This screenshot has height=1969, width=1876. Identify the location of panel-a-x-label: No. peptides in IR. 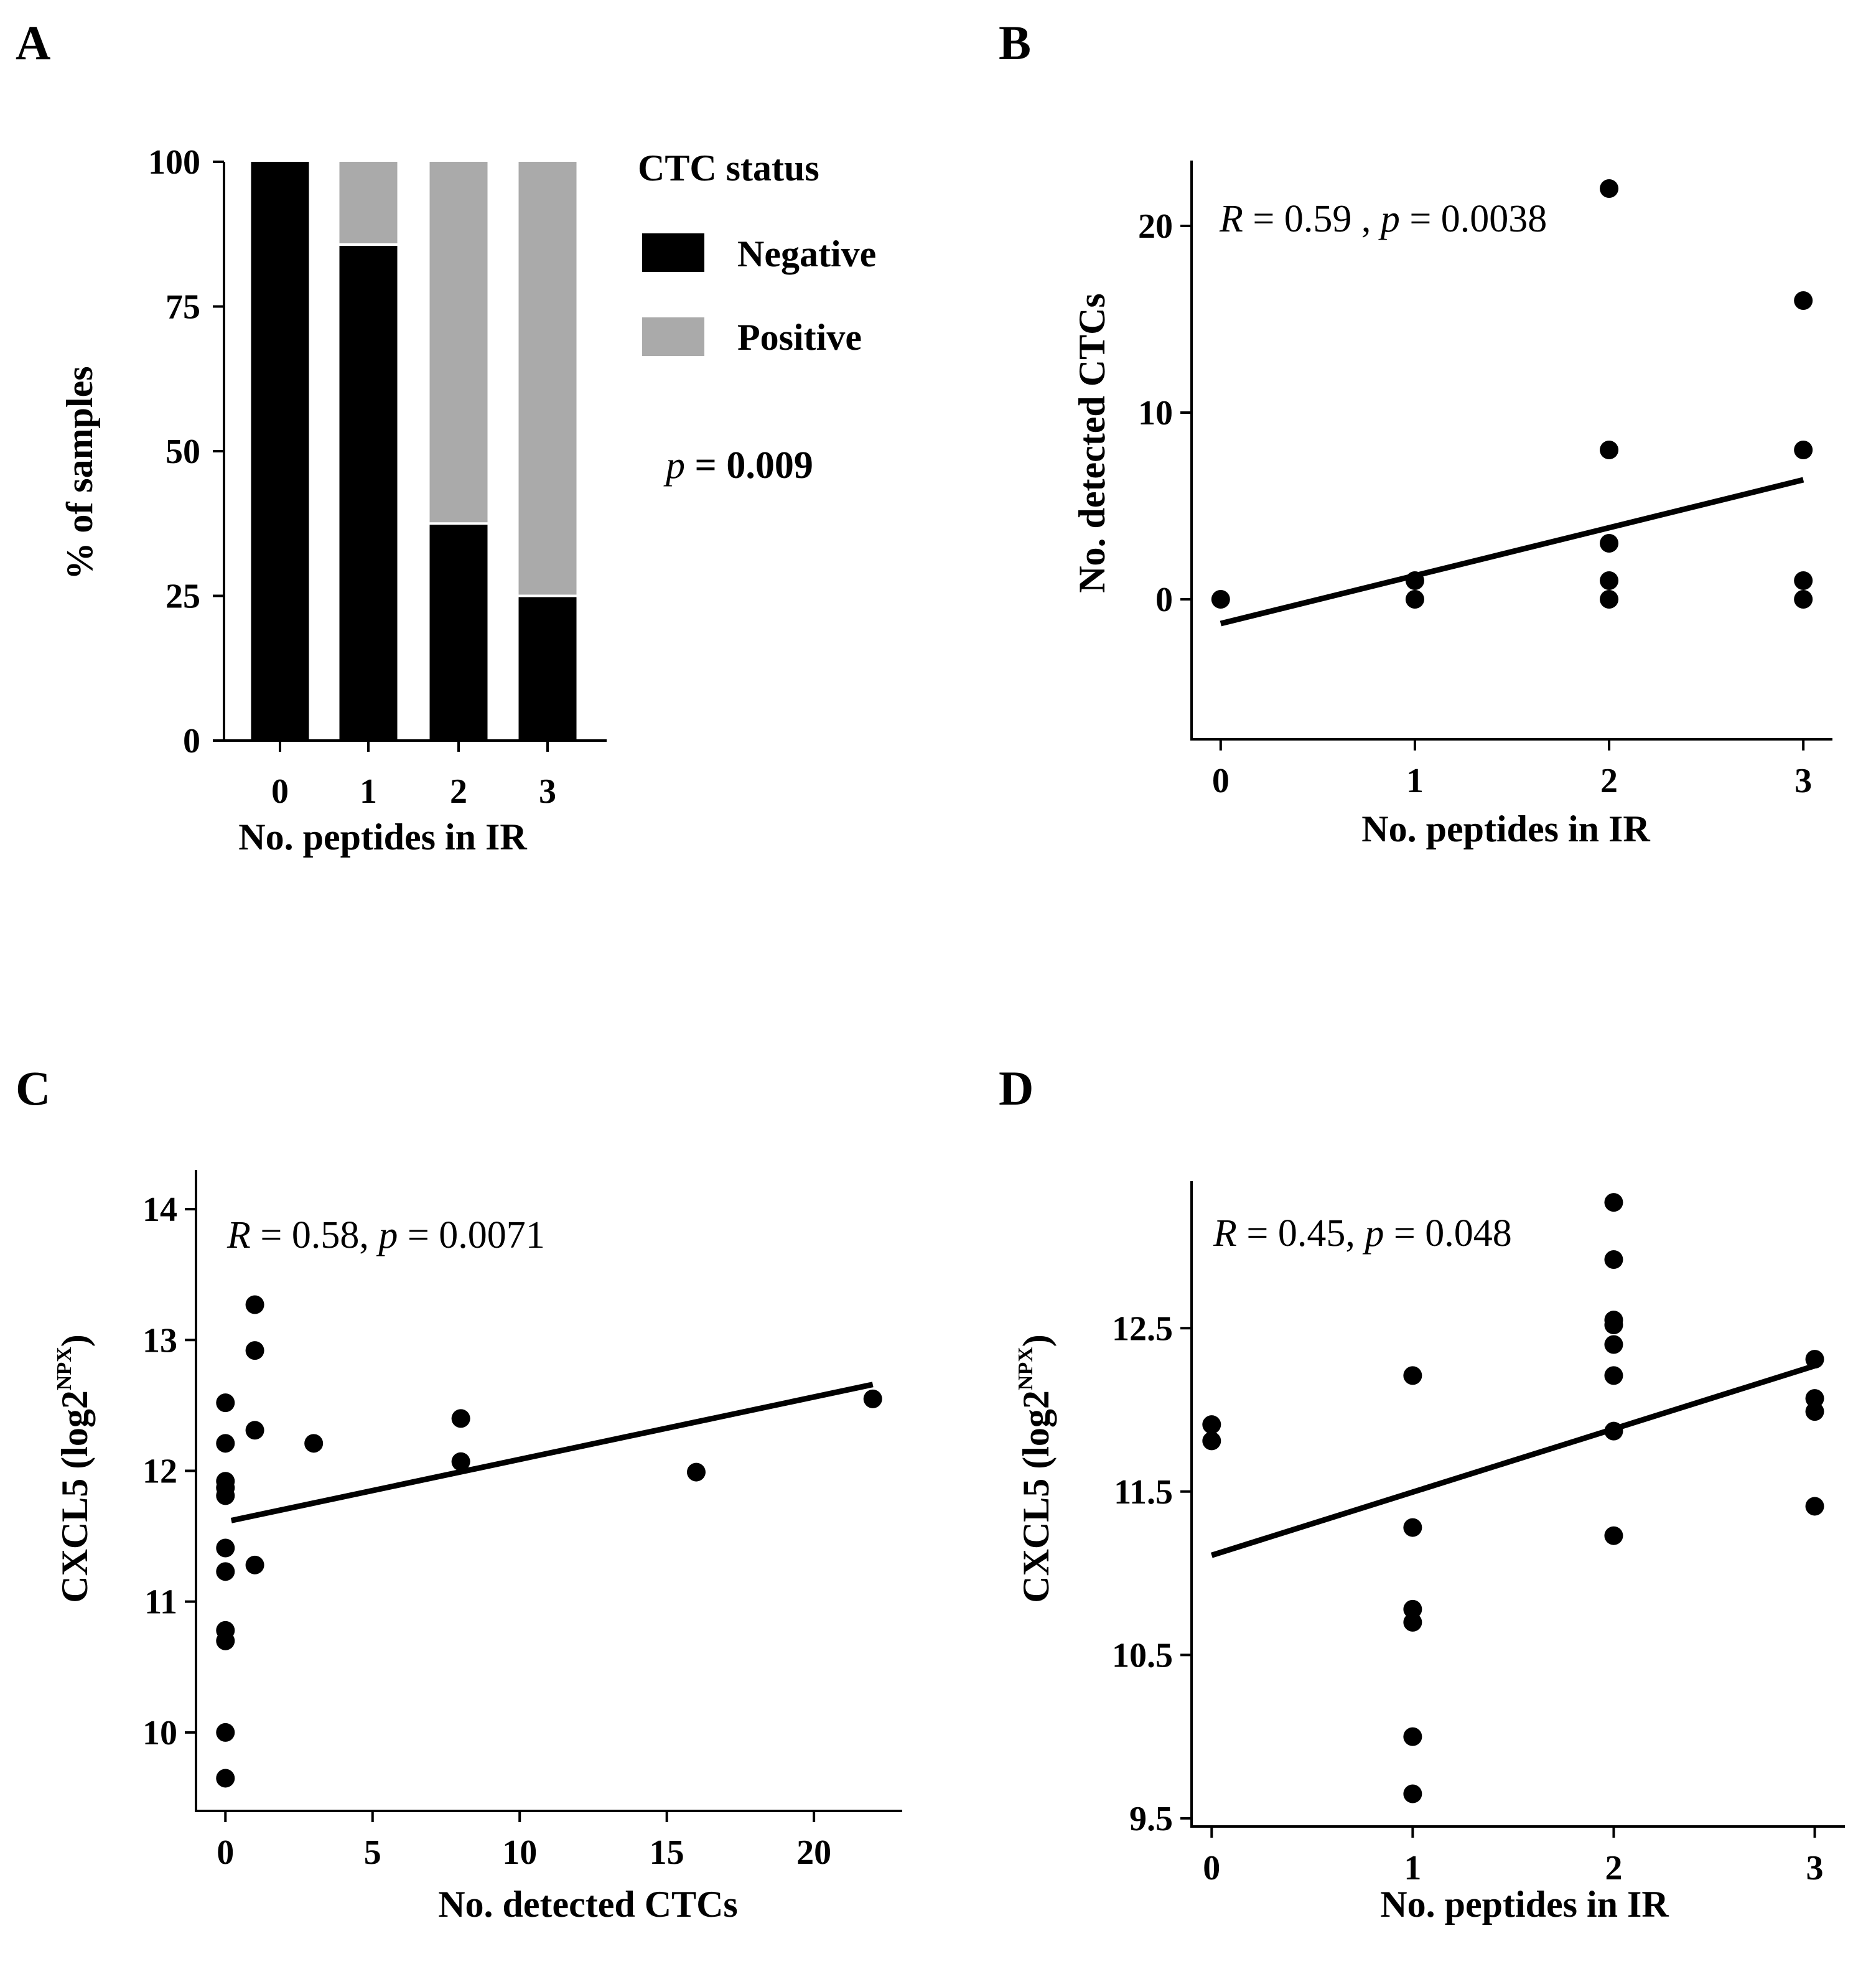
(382, 837).